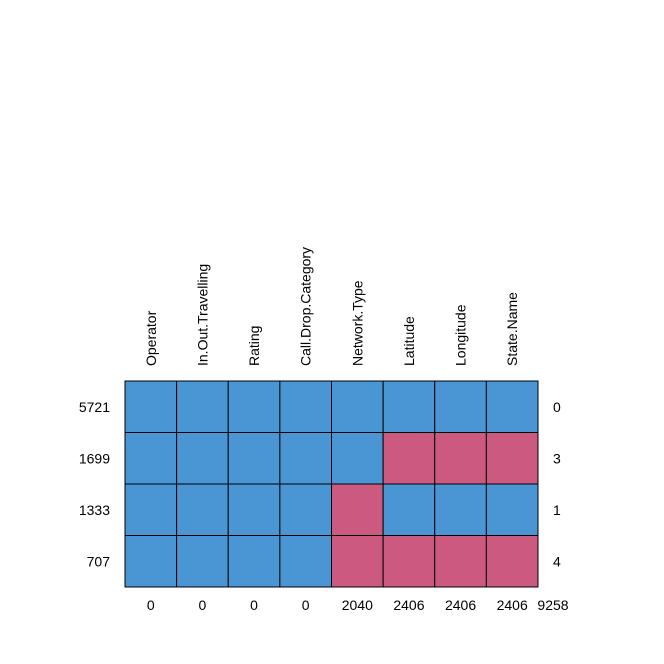 The image size is (664, 664). What do you see at coordinates (357, 323) in the screenshot?
I see `column-label-5: Network.Type` at bounding box center [357, 323].